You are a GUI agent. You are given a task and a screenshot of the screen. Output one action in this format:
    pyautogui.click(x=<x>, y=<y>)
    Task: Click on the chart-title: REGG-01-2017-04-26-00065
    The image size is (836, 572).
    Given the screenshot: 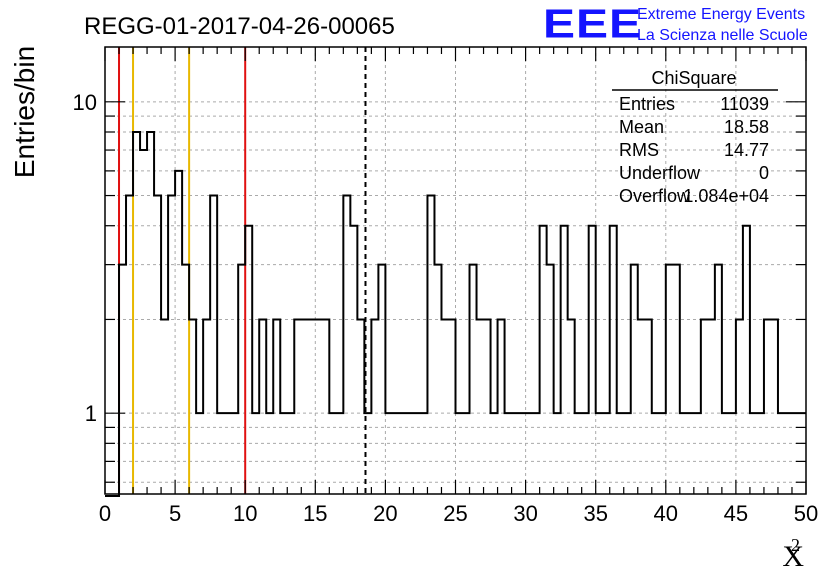 What is the action you would take?
    pyautogui.click(x=239, y=26)
    